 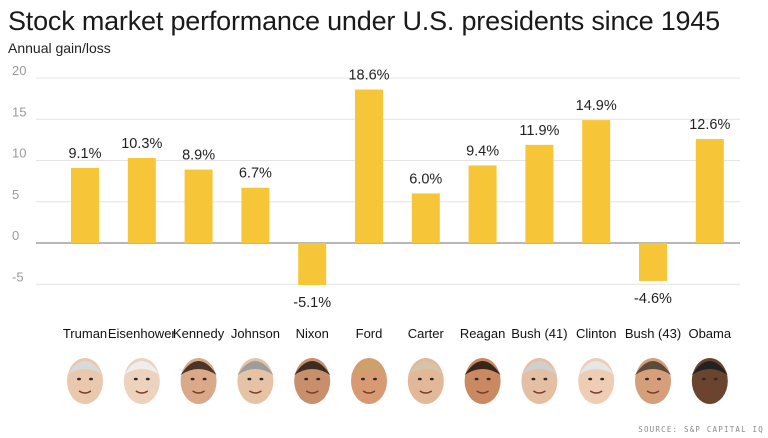 I want to click on y-tick-label: 20, so click(x=19, y=70).